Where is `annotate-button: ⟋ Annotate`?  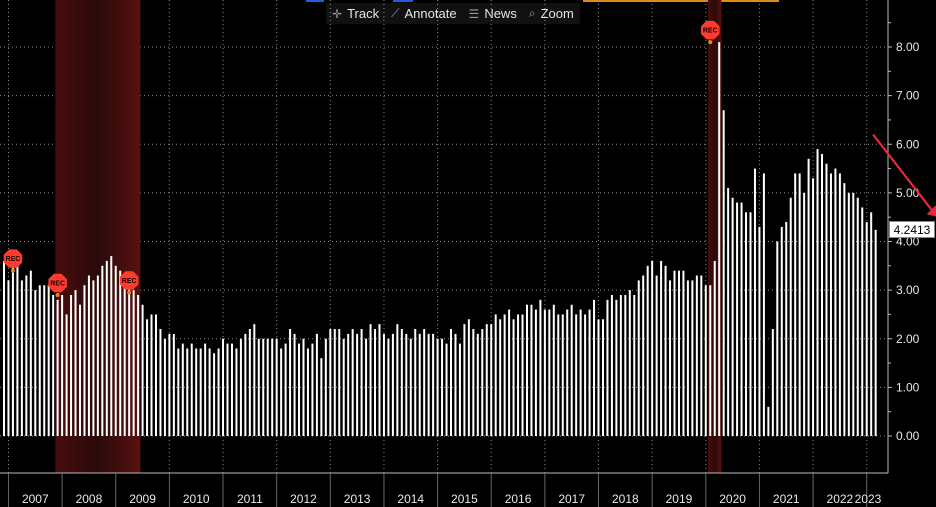 annotate-button: ⟋ Annotate is located at coordinates (423, 13).